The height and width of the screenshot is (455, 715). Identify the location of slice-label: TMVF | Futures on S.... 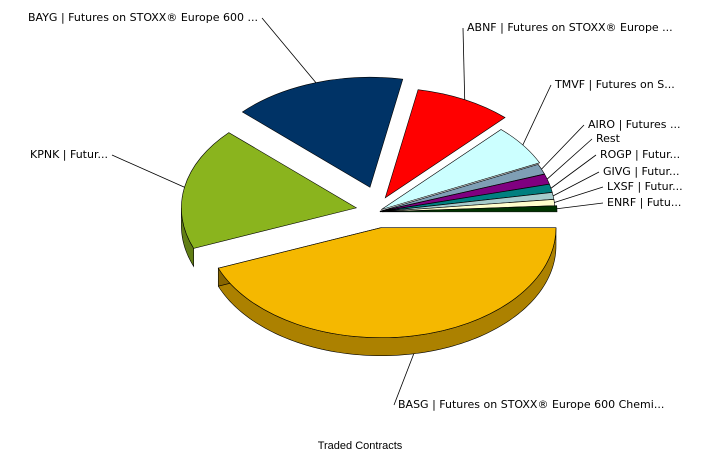
(614, 84).